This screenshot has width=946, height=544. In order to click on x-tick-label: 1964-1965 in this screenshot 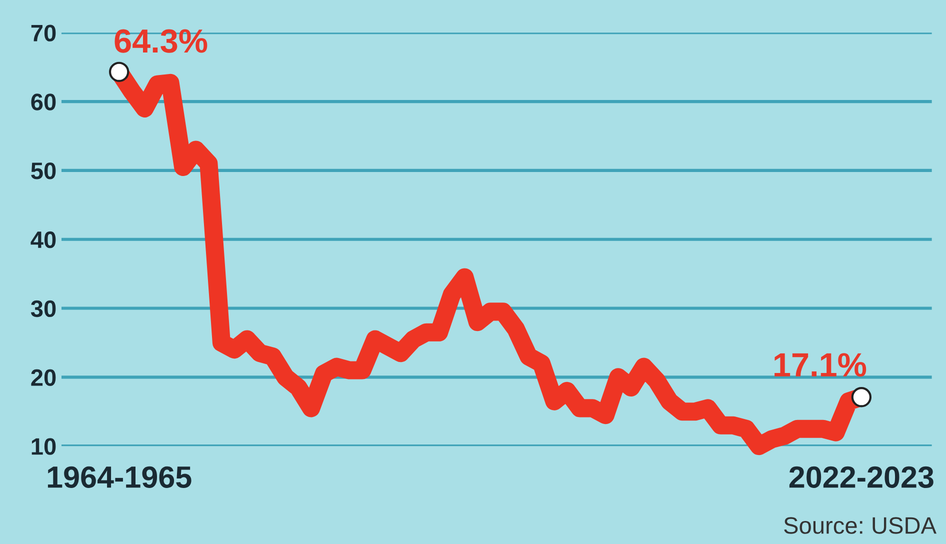, I will do `click(120, 477)`.